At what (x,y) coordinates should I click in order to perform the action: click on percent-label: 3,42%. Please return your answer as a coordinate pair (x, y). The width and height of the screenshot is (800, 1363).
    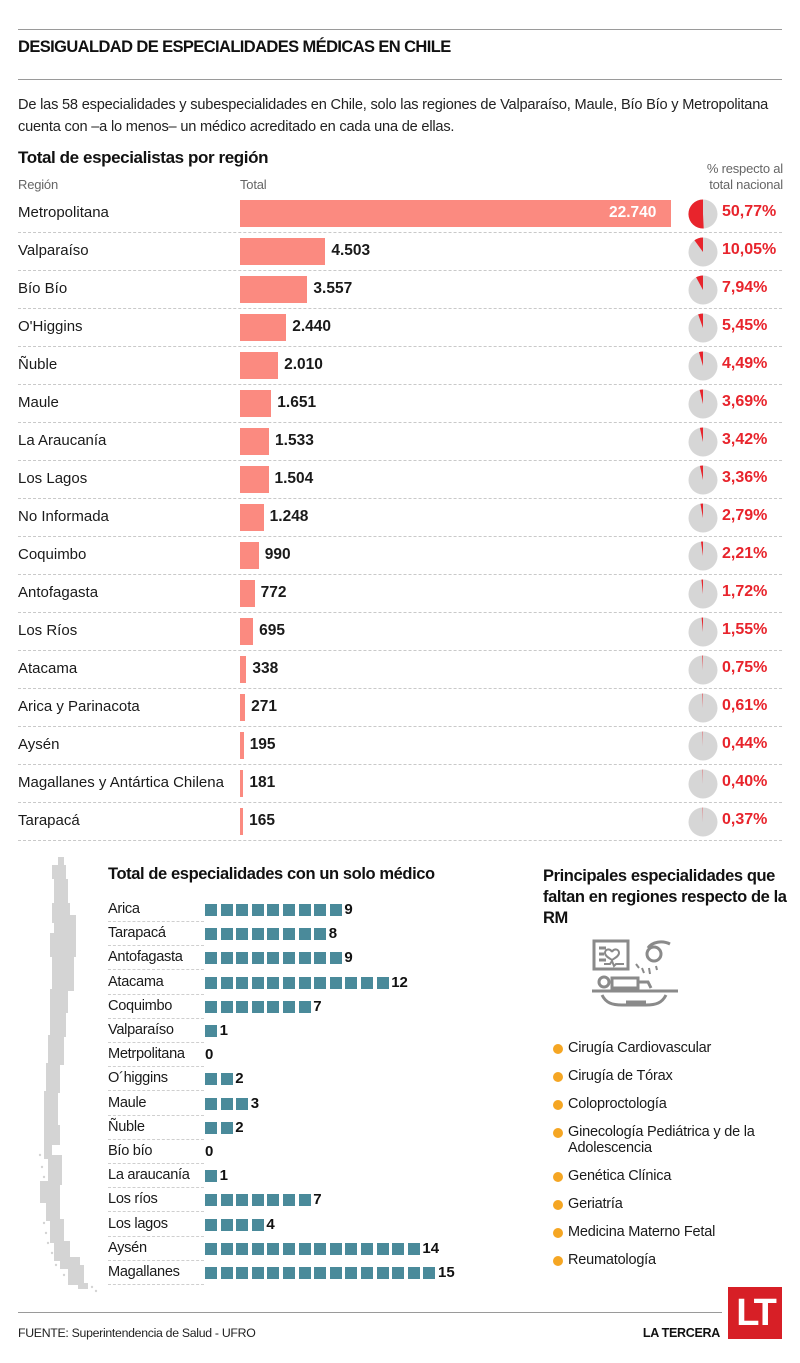
    Looking at the image, I should click on (745, 439).